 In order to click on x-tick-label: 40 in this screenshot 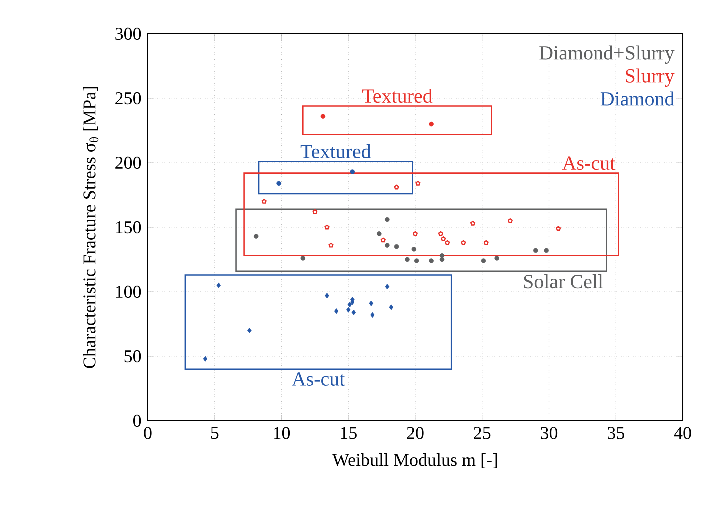, I will do `click(683, 433)`.